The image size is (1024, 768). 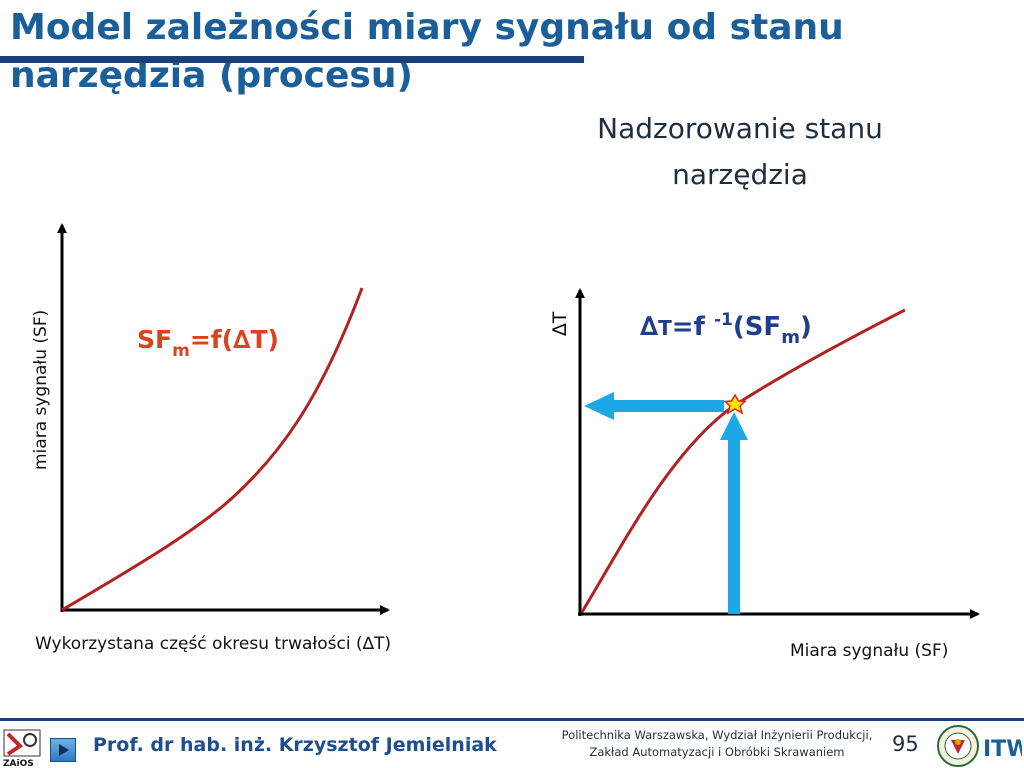 What do you see at coordinates (869, 651) in the screenshot?
I see `right-x-axis-label: Miara sygnału (SF)` at bounding box center [869, 651].